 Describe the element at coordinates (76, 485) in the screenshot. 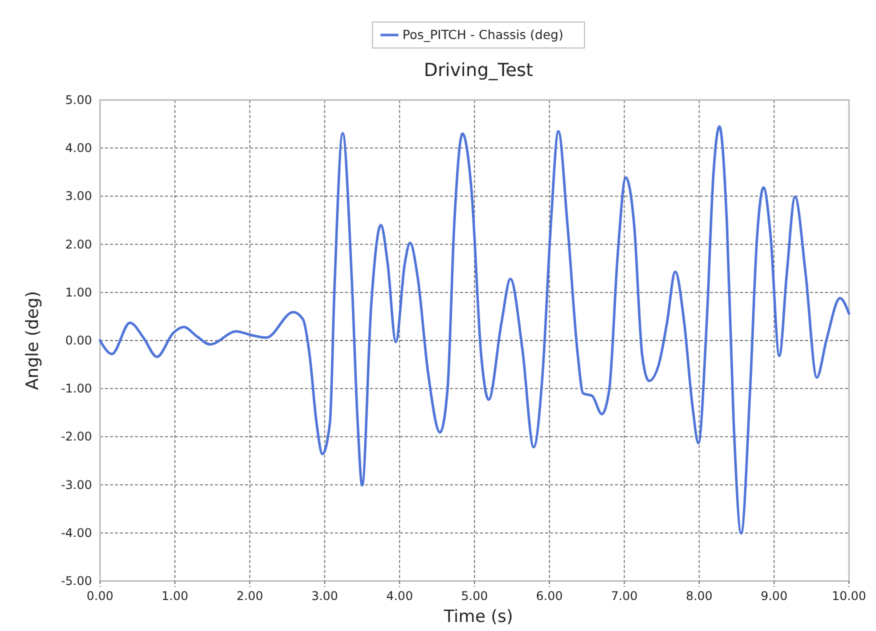

I see `y-tick-label: -3.00` at that location.